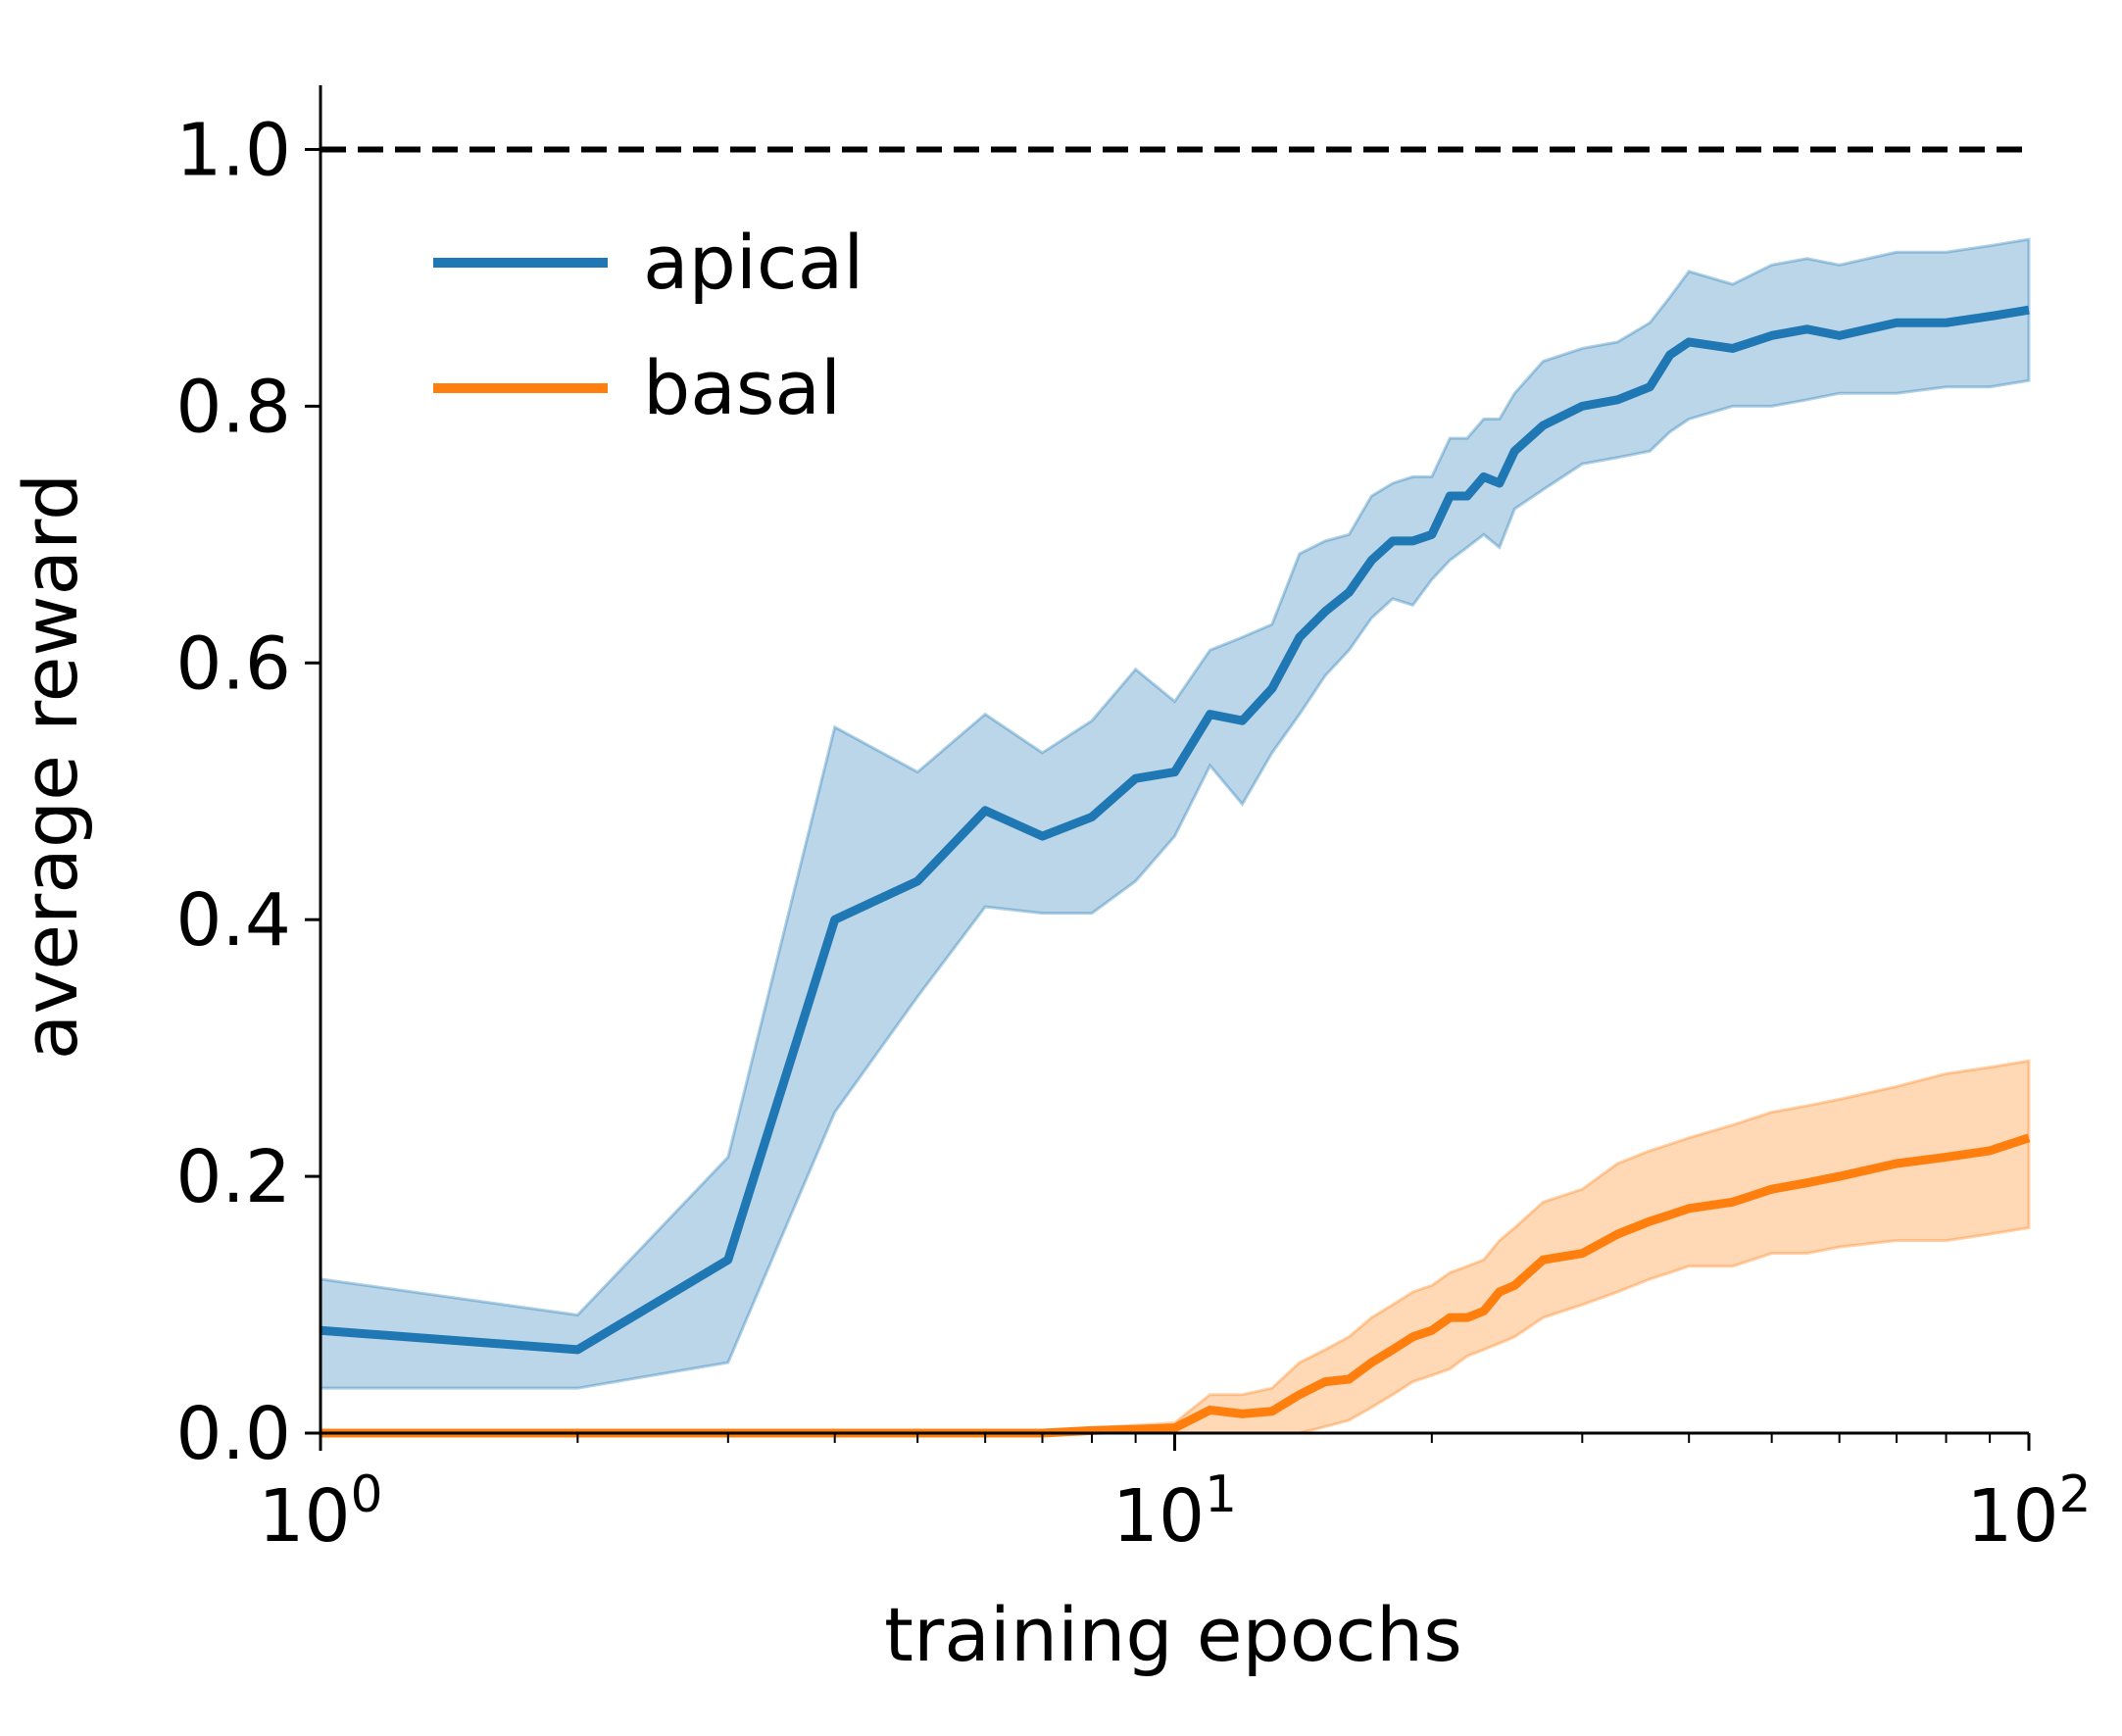 The width and height of the screenshot is (2122, 1736). What do you see at coordinates (320, 1512) in the screenshot?
I see `x-tick-label: 10⁰` at bounding box center [320, 1512].